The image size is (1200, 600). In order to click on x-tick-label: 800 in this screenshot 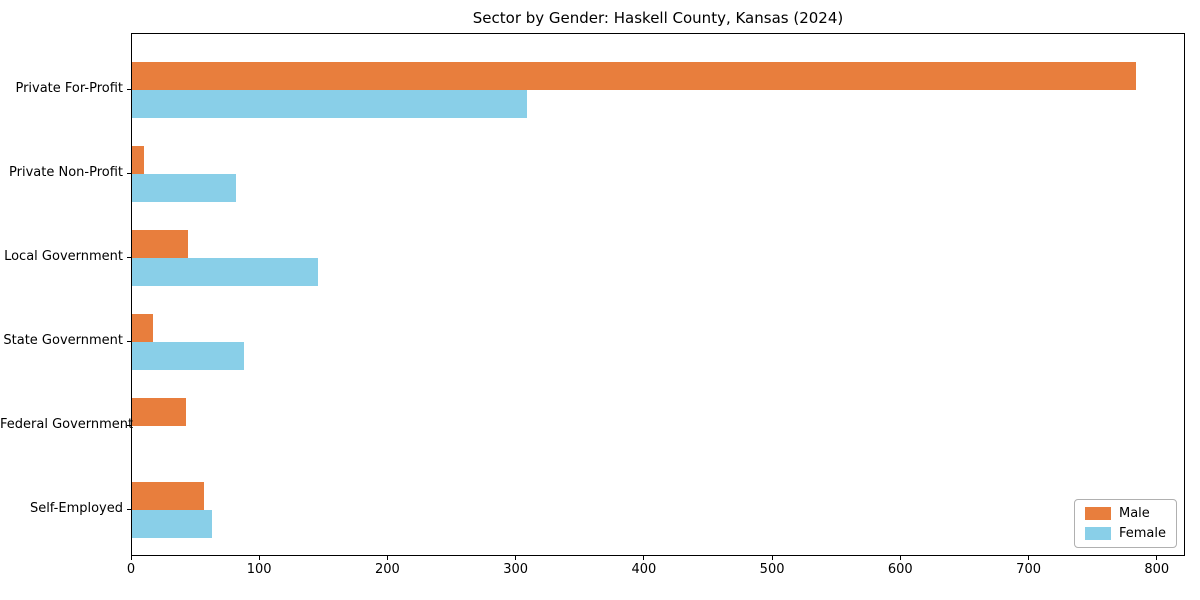, I will do `click(1157, 569)`.